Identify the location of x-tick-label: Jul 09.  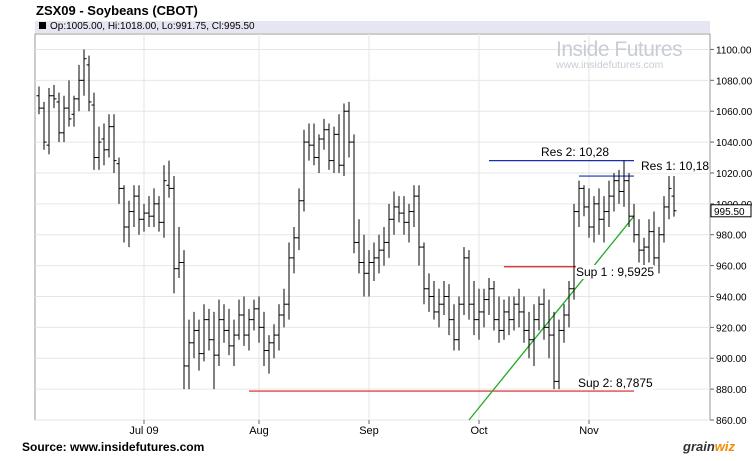
(143, 431).